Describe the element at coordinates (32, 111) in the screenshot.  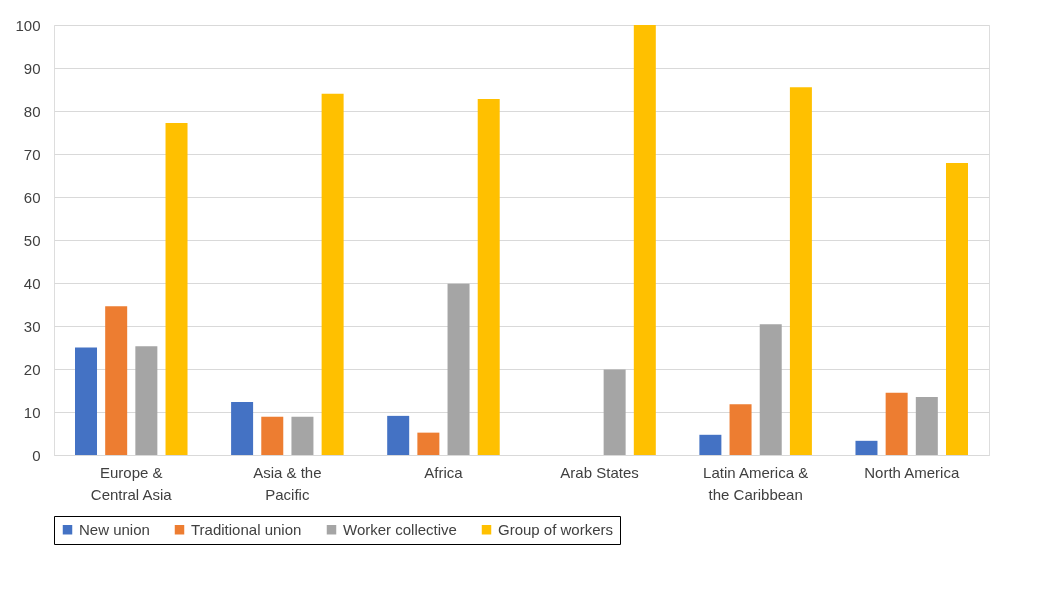
I see `y-tick-label: 80` at that location.